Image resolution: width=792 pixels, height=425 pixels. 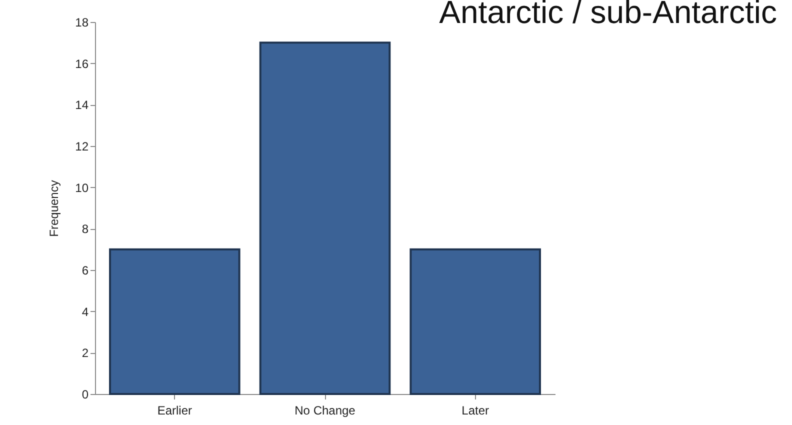 I want to click on y-tick-label: 18, so click(x=82, y=23).